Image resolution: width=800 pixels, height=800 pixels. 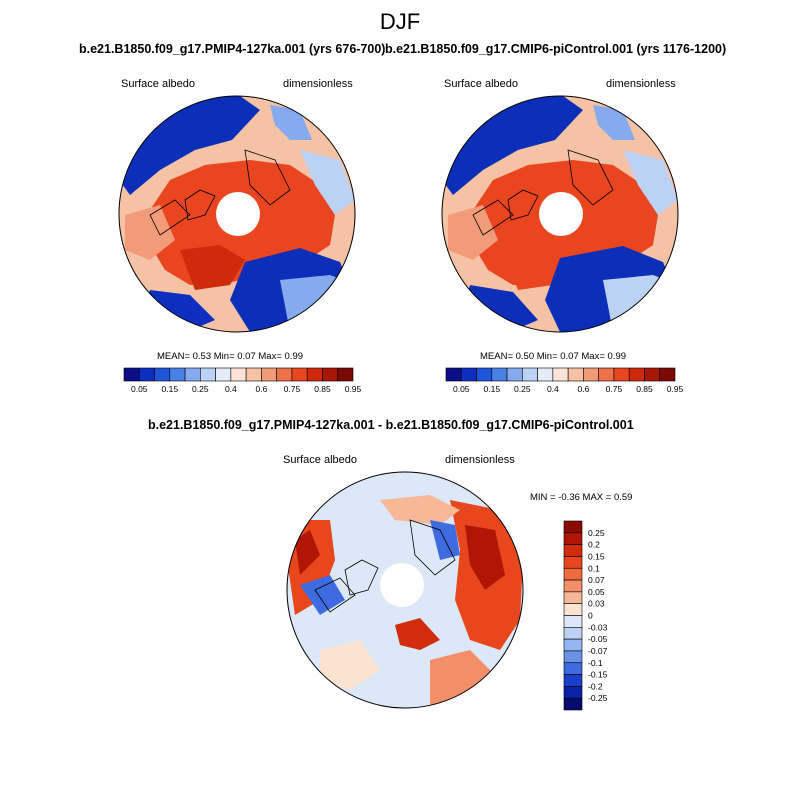 I want to click on diff-colorbar-tick-label: 0.07, so click(x=596, y=580).